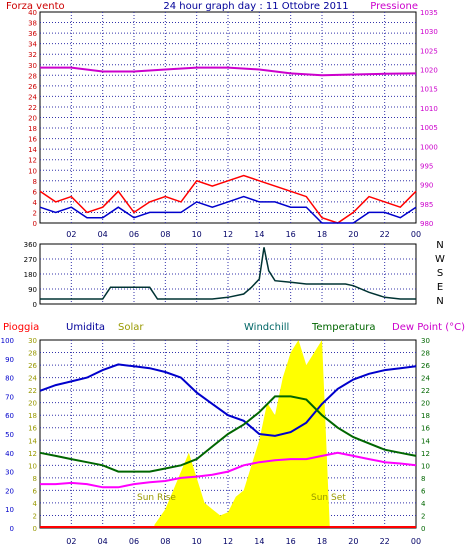 This screenshot has height=555, width=466. I want to click on temperature-y-tick: 18, so click(425, 416).